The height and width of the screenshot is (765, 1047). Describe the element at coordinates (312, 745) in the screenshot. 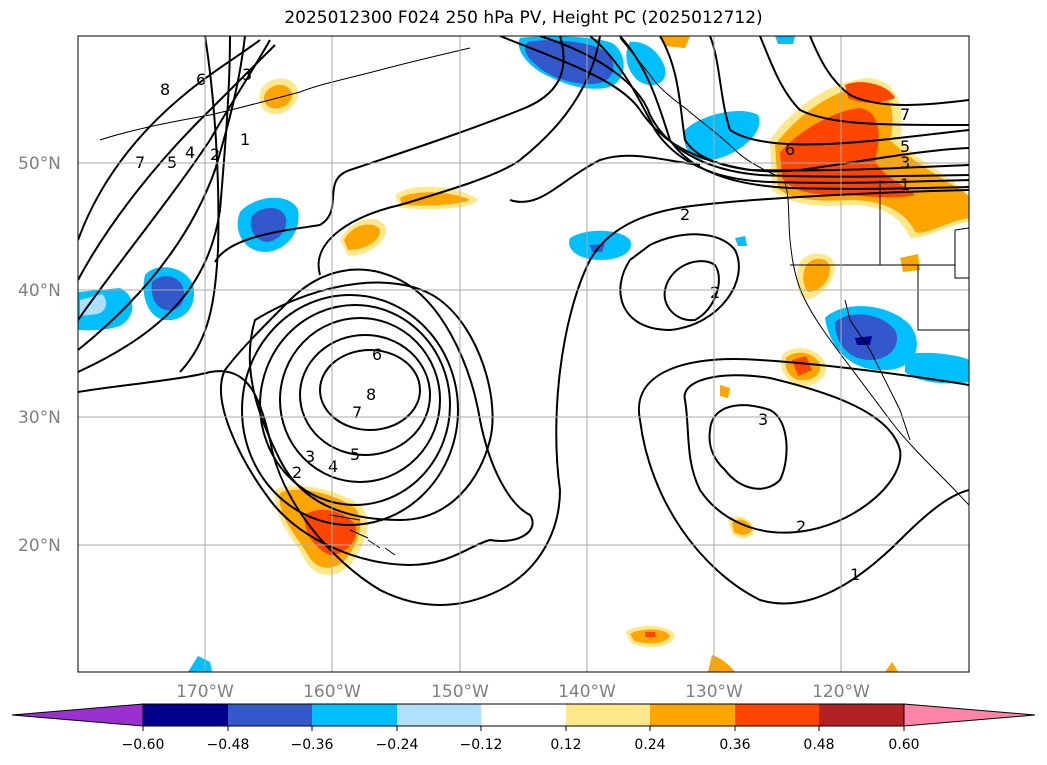

I see `colorbar-tick-label: −0.36` at that location.